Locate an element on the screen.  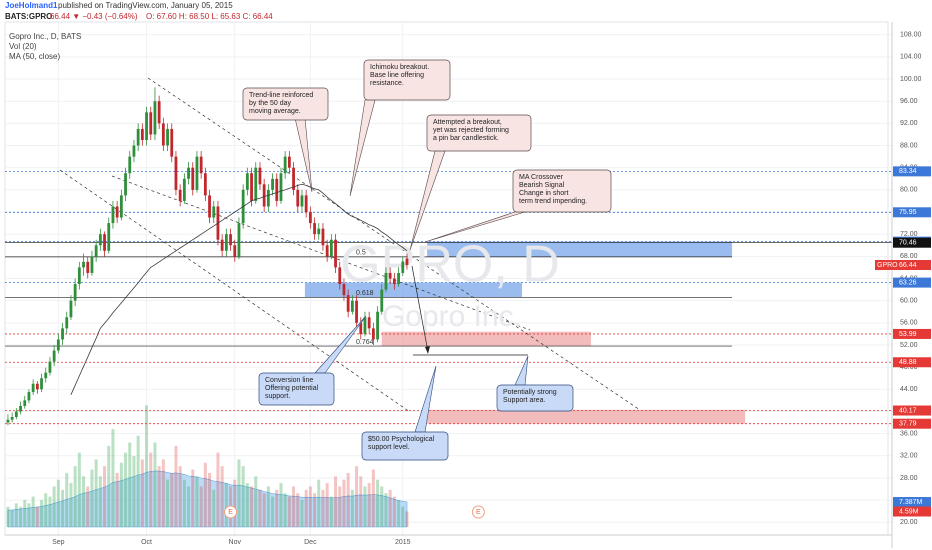
y-tick-label: 60.00 is located at coordinates (909, 301).